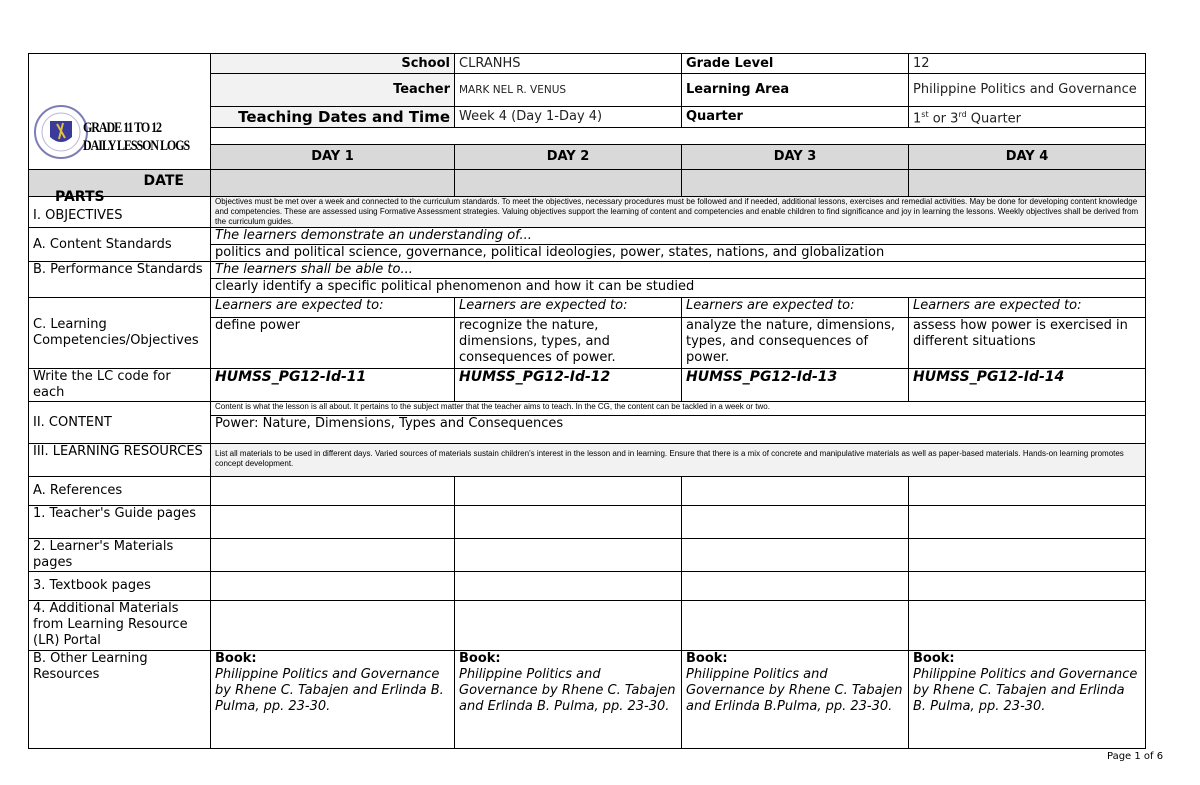 The height and width of the screenshot is (785, 1200). Describe the element at coordinates (1027, 183) in the screenshot. I see `day-4-date` at that location.